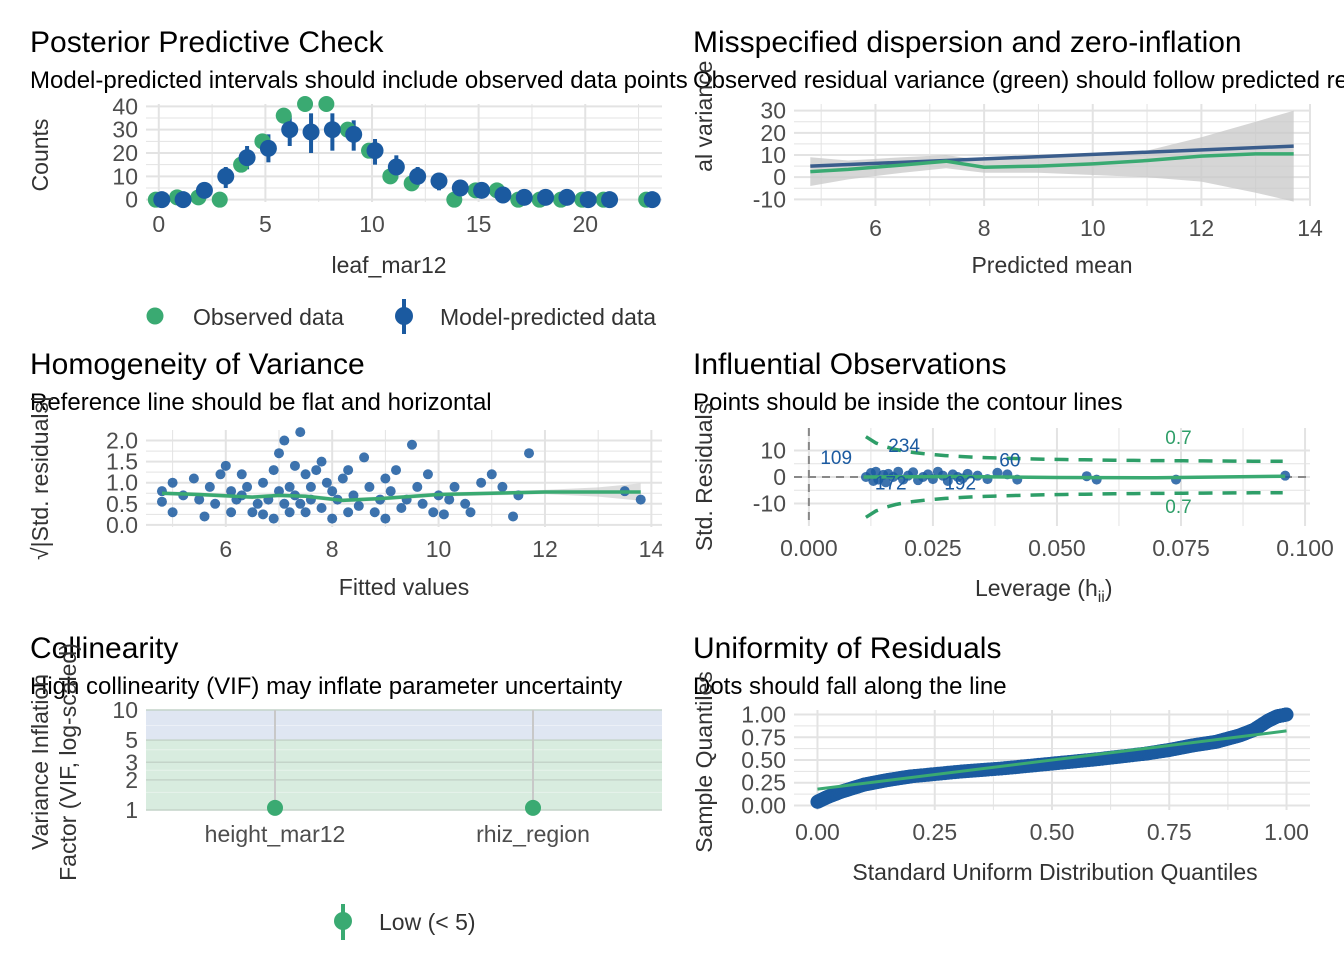  Describe the element at coordinates (326, 104) in the screenshot. I see `observed-point` at that location.